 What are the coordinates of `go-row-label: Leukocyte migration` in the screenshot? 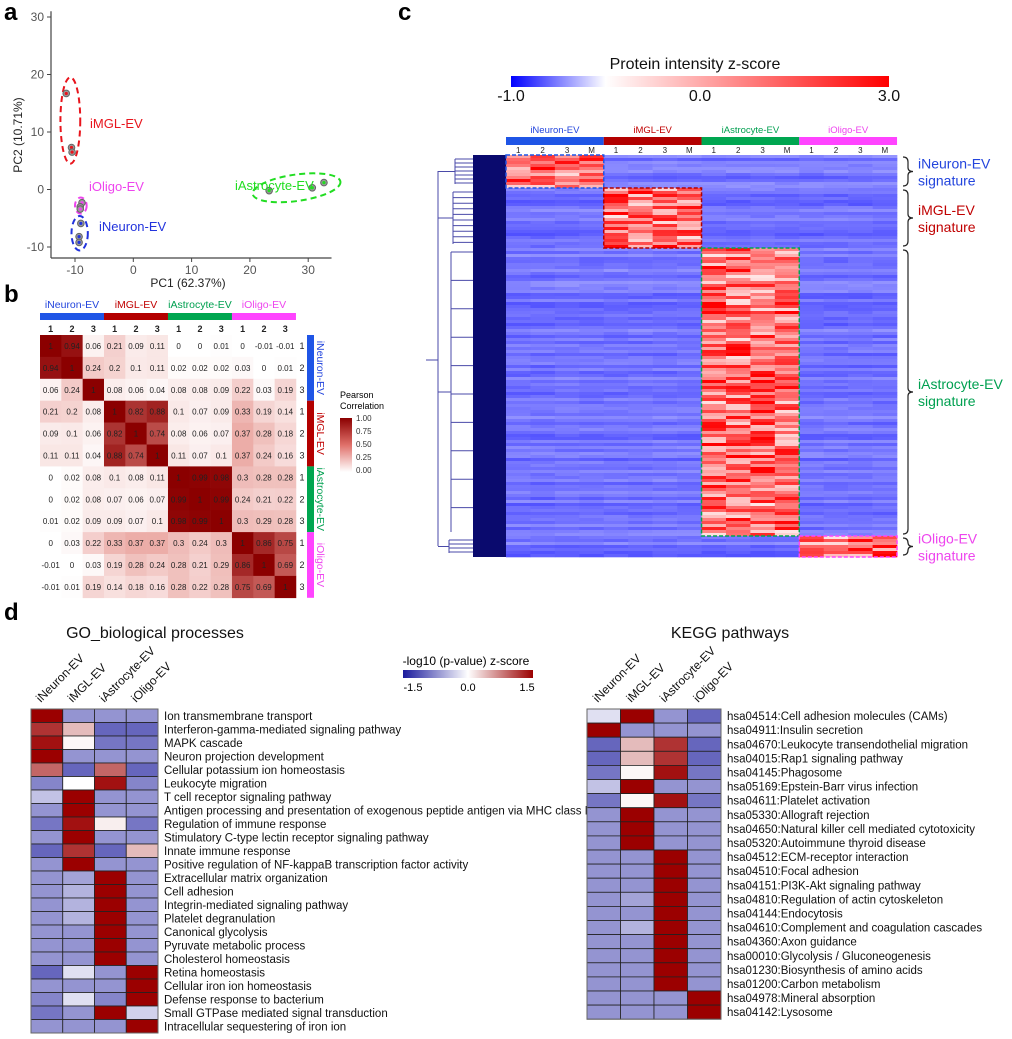 It's located at (215, 784).